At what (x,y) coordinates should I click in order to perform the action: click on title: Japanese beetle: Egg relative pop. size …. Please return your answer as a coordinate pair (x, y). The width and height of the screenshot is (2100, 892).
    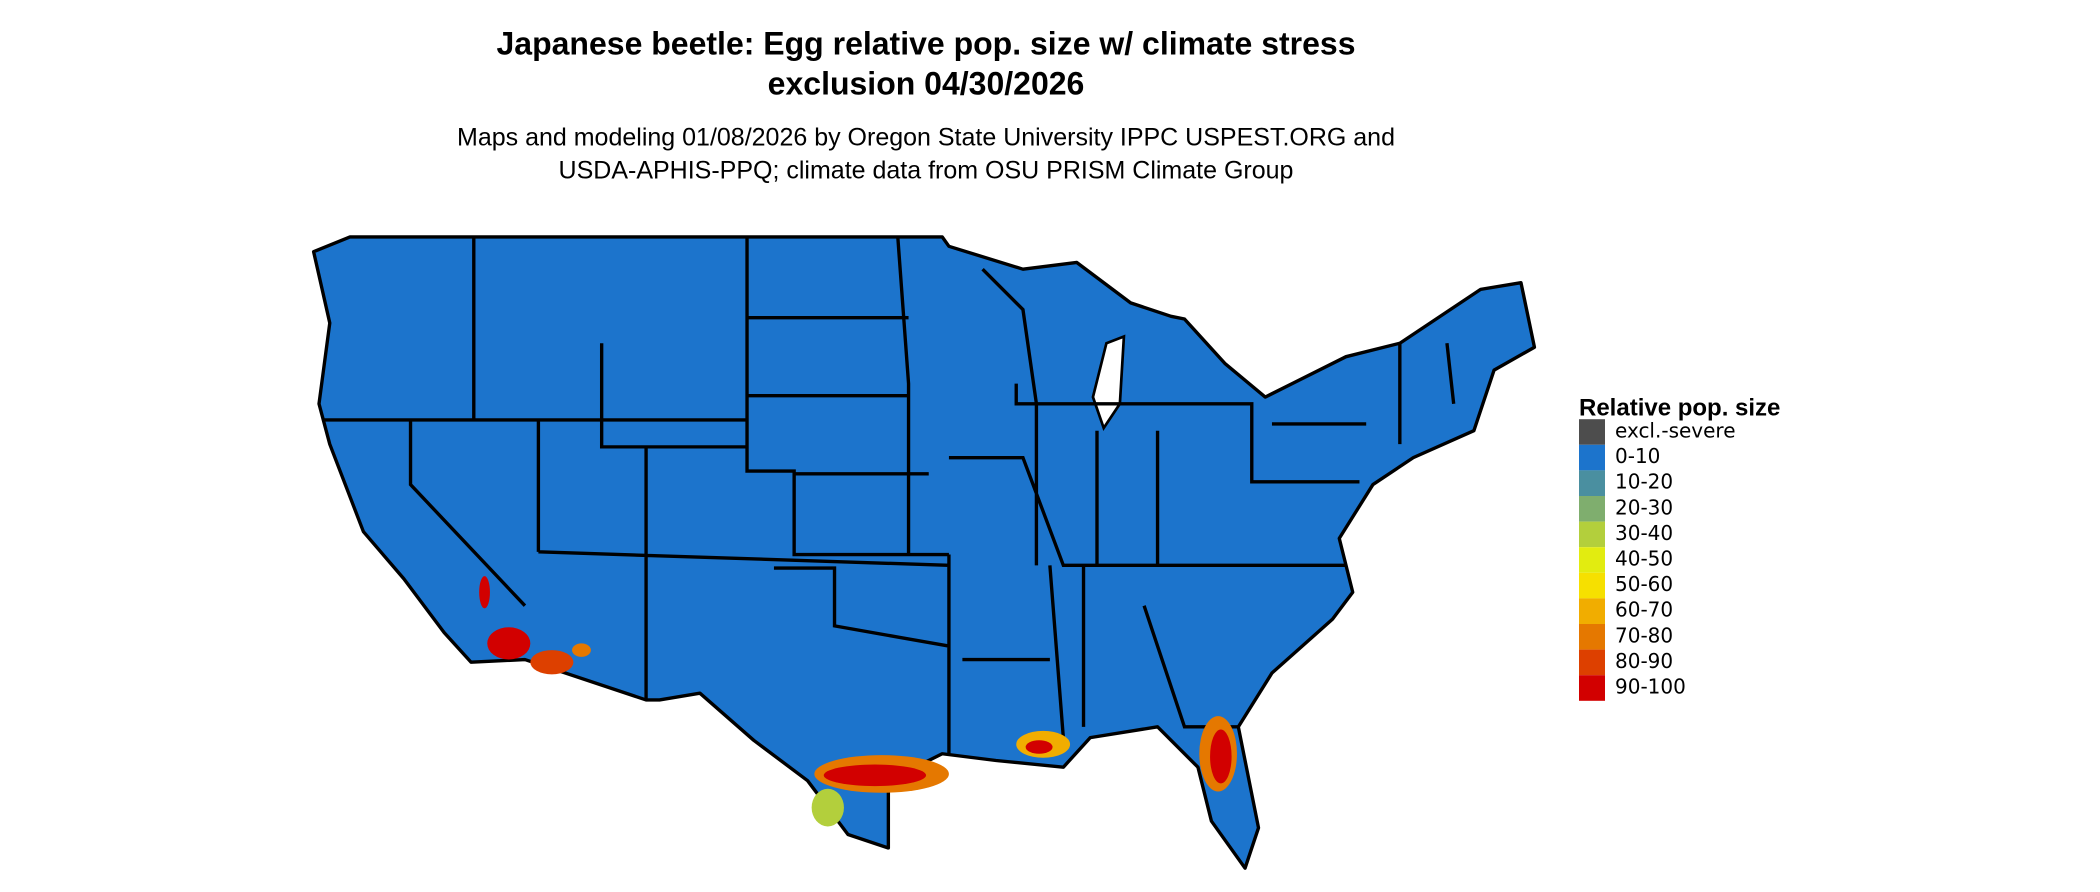
    Looking at the image, I should click on (925, 43).